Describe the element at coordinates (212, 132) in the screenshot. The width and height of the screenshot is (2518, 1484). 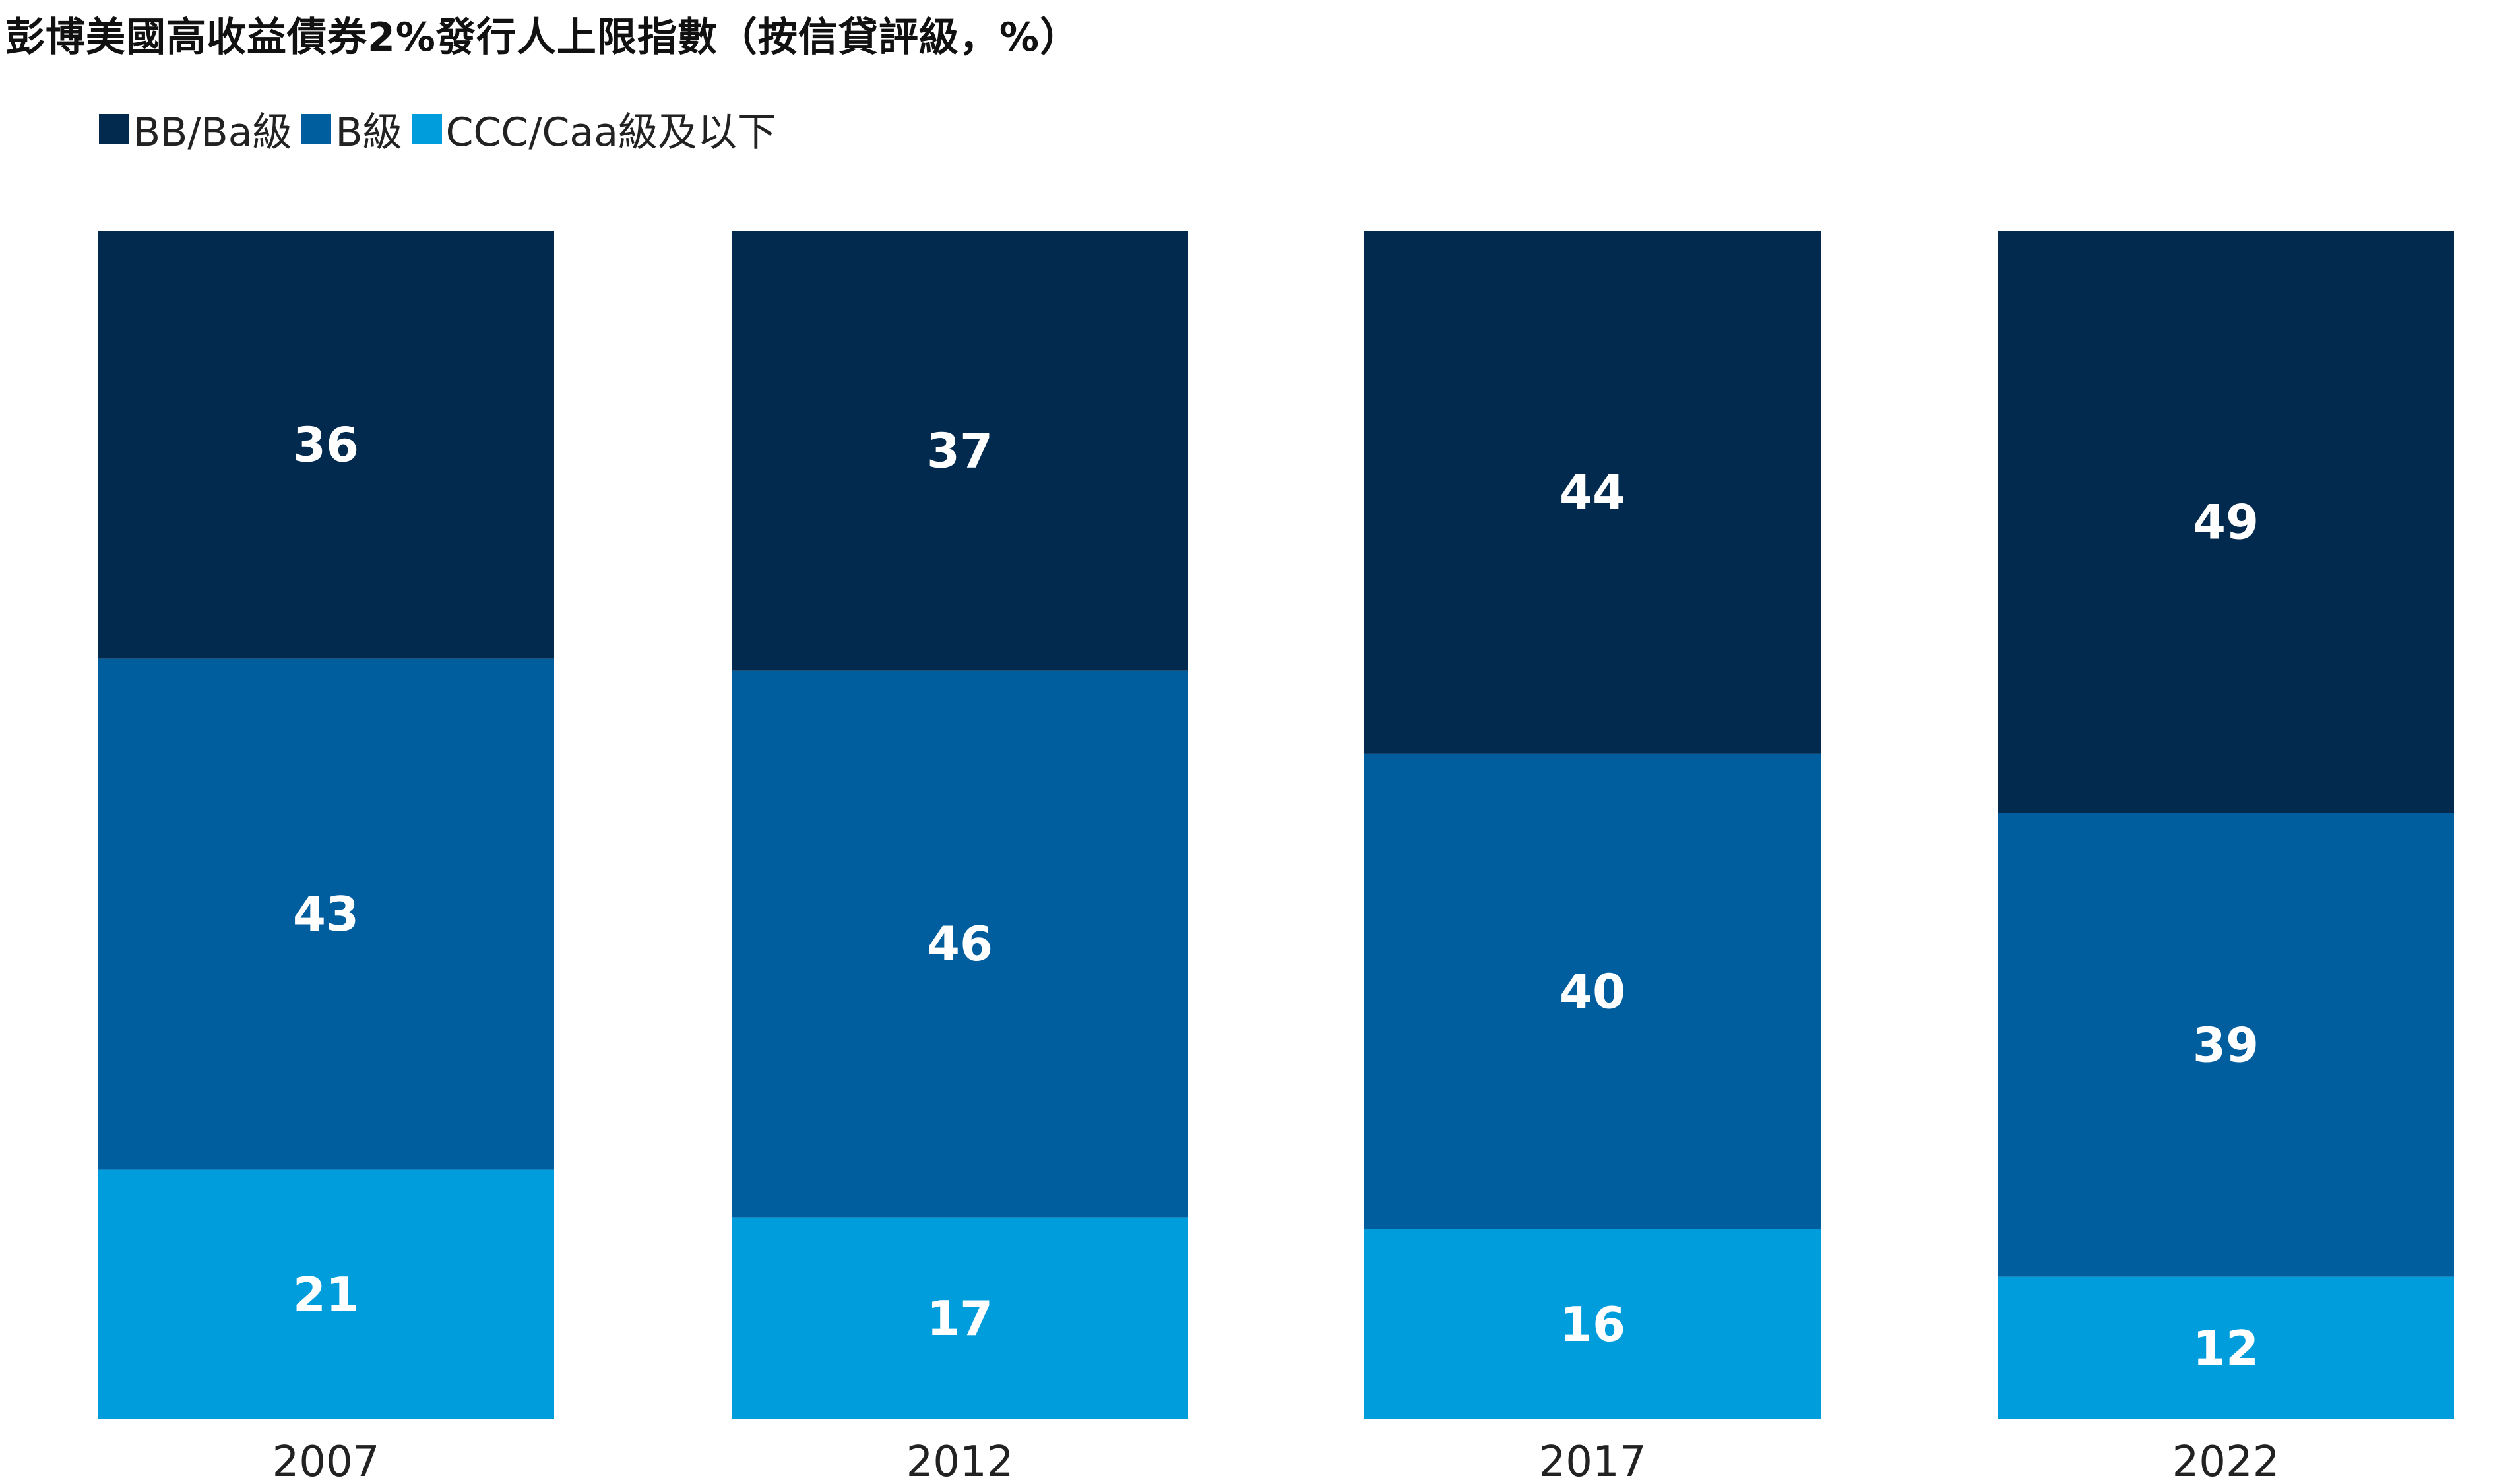
I see `legend-label-bb: BB/Ba級` at that location.